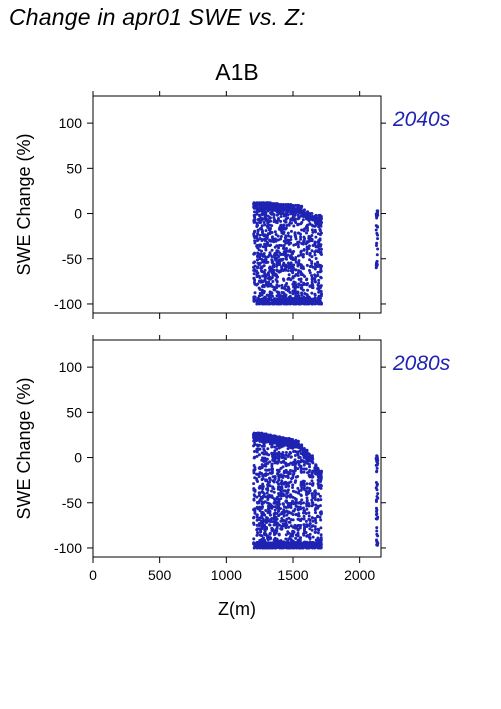 Image resolution: width=501 pixels, height=709 pixels. What do you see at coordinates (24, 448) in the screenshot?
I see `y-axis-label: SWE Change (%)` at bounding box center [24, 448].